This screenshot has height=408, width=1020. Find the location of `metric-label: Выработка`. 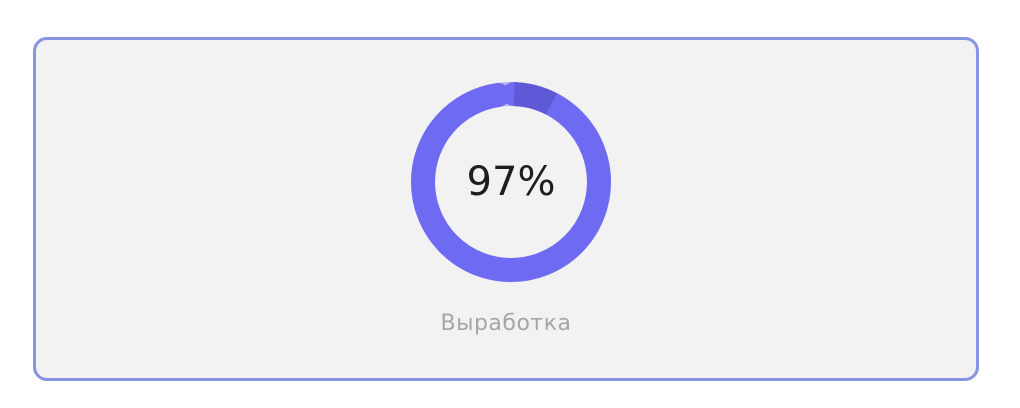

metric-label: Выработка is located at coordinates (506, 323).